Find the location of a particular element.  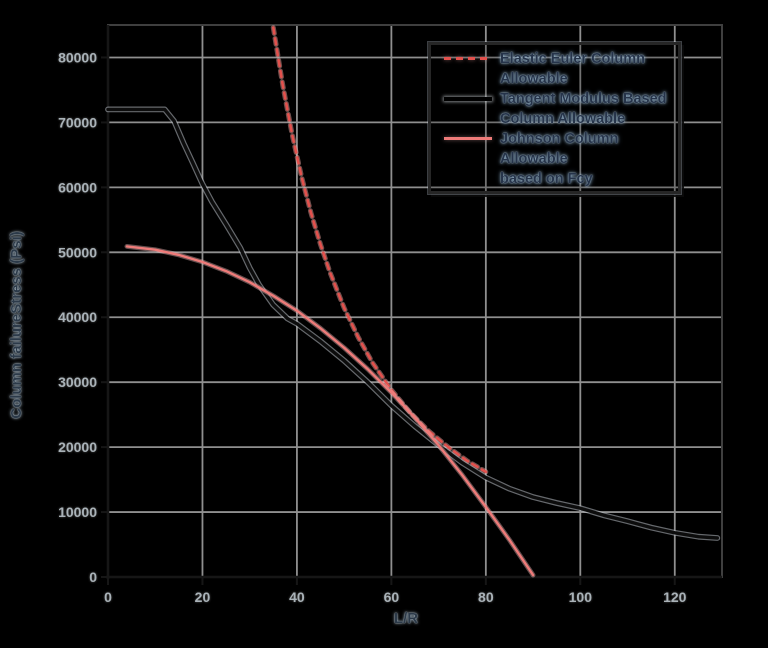

y-tick-label: 60000 is located at coordinates (77, 187).